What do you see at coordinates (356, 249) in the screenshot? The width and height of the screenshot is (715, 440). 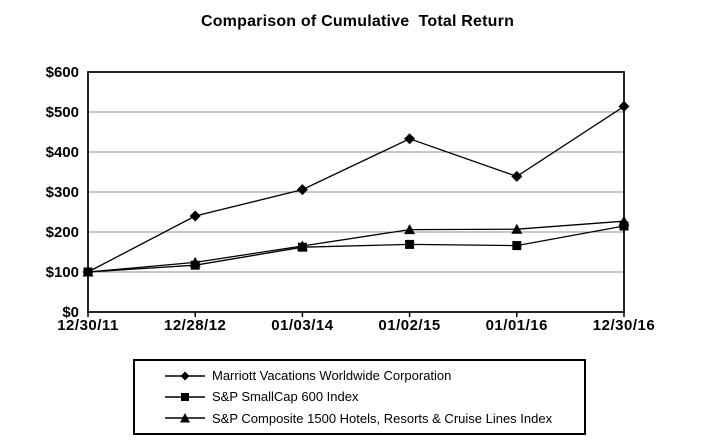 I see `series-line-square` at bounding box center [356, 249].